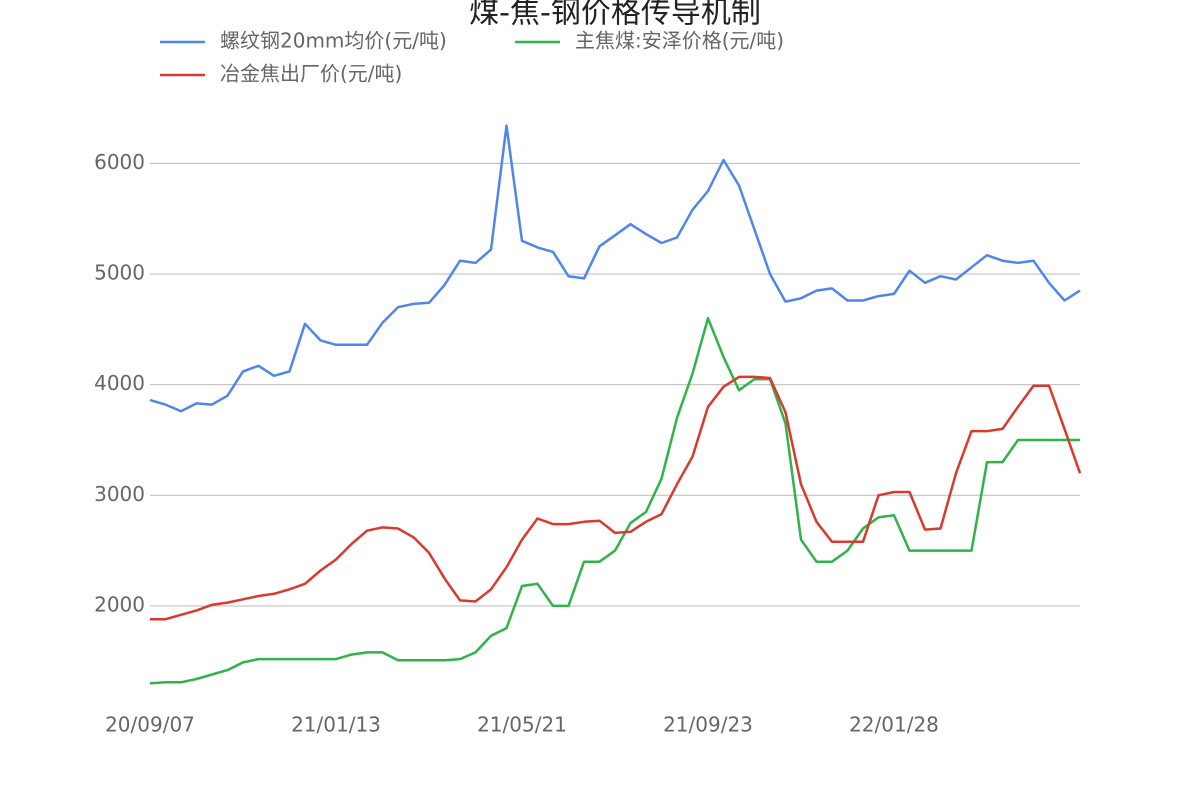 Image resolution: width=1200 pixels, height=804 pixels. Describe the element at coordinates (522, 725) in the screenshot. I see `x-tick-label: 21/05/21` at that location.